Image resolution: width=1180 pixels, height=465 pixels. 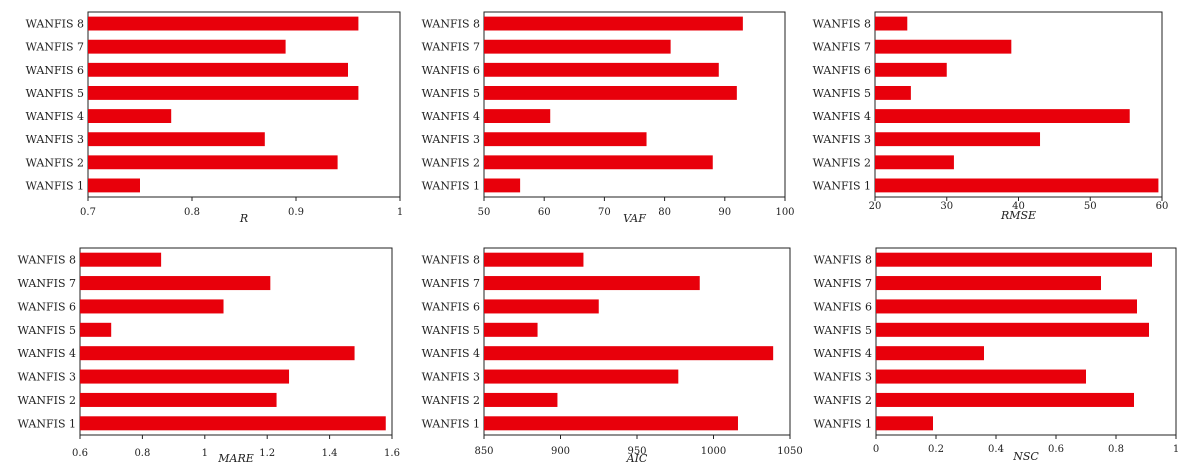 What do you see at coordinates (875, 206) in the screenshot?
I see `x-tick-label: 20` at bounding box center [875, 206].